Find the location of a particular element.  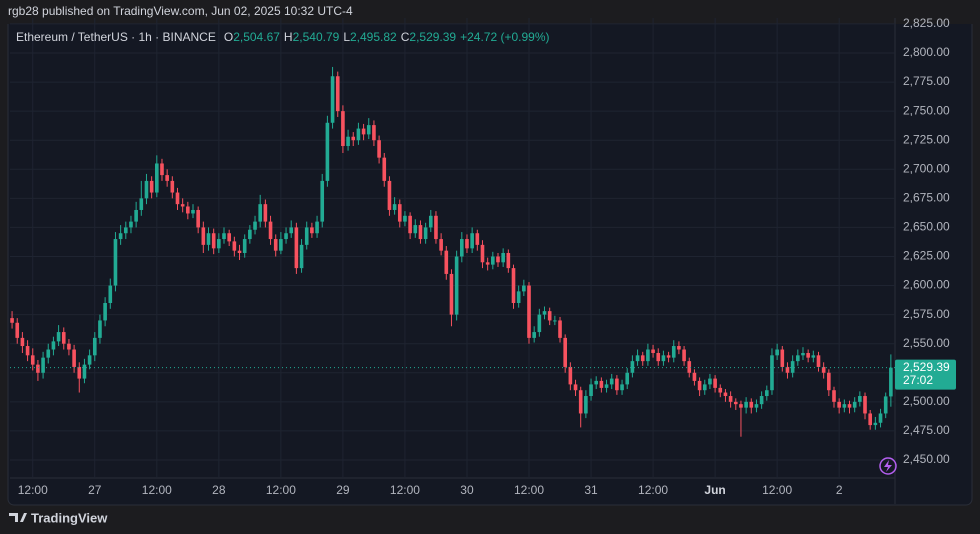

y-tick-label: 2,600.00 is located at coordinates (926, 285).